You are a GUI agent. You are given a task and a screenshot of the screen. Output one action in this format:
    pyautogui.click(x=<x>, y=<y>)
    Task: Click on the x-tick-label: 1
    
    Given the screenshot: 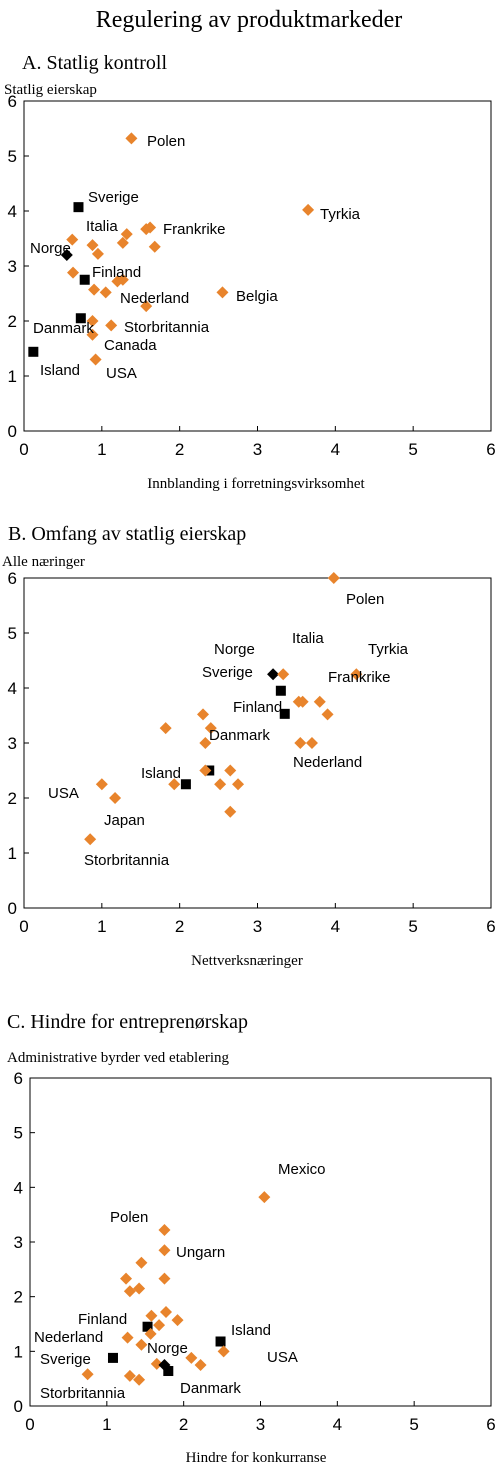 What is the action you would take?
    pyautogui.click(x=106, y=1424)
    